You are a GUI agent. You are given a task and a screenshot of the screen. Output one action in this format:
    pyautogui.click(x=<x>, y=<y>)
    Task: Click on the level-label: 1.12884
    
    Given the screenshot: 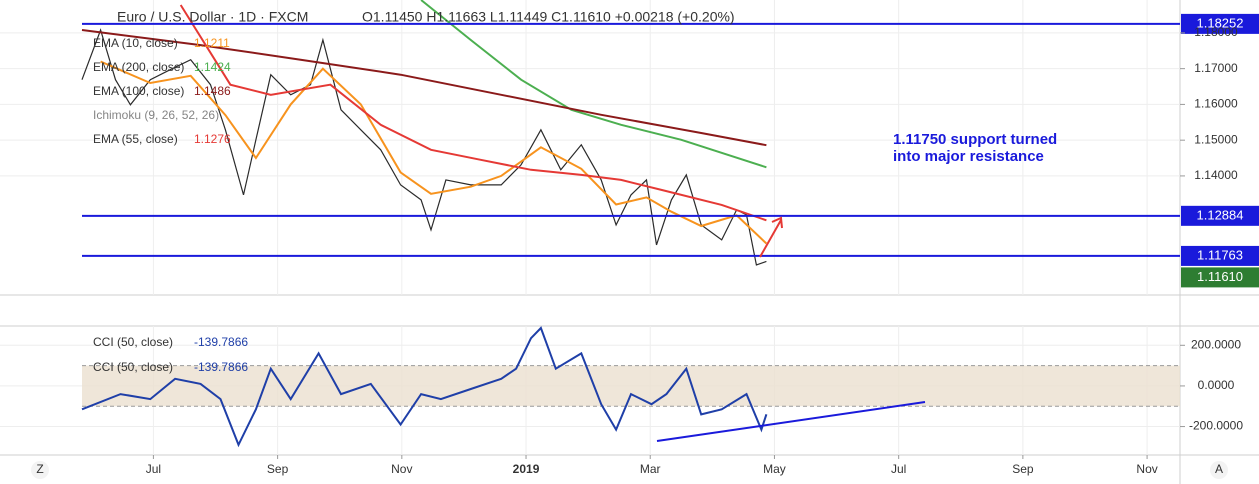 What is the action you would take?
    pyautogui.click(x=1220, y=214)
    